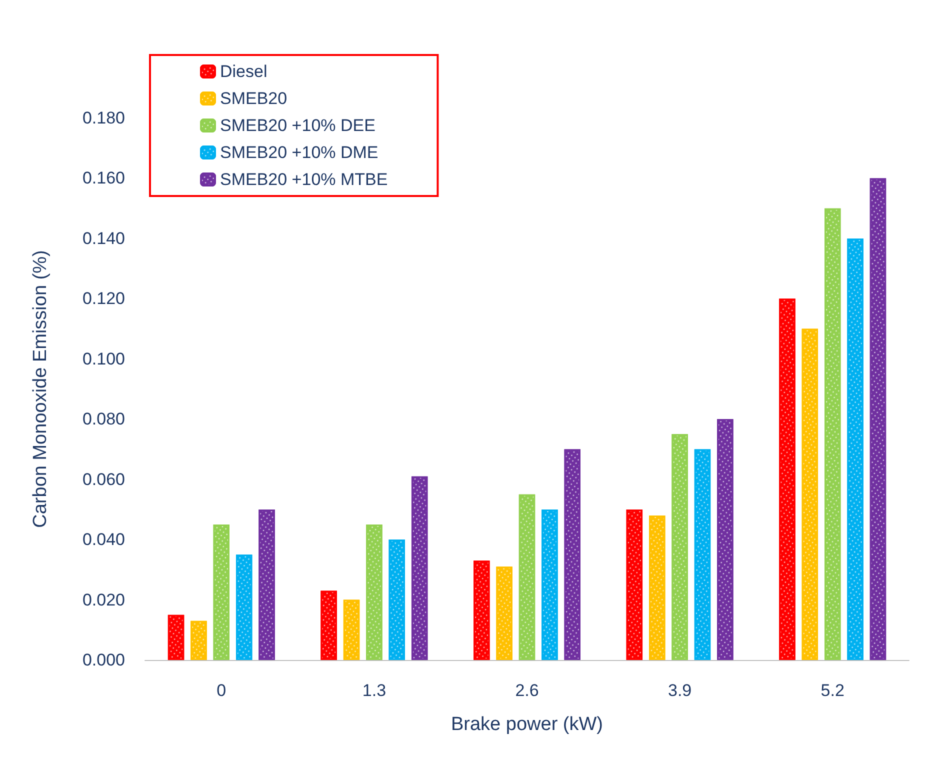 The height and width of the screenshot is (761, 939). What do you see at coordinates (103, 238) in the screenshot?
I see `y-tick-label: 0.140` at bounding box center [103, 238].